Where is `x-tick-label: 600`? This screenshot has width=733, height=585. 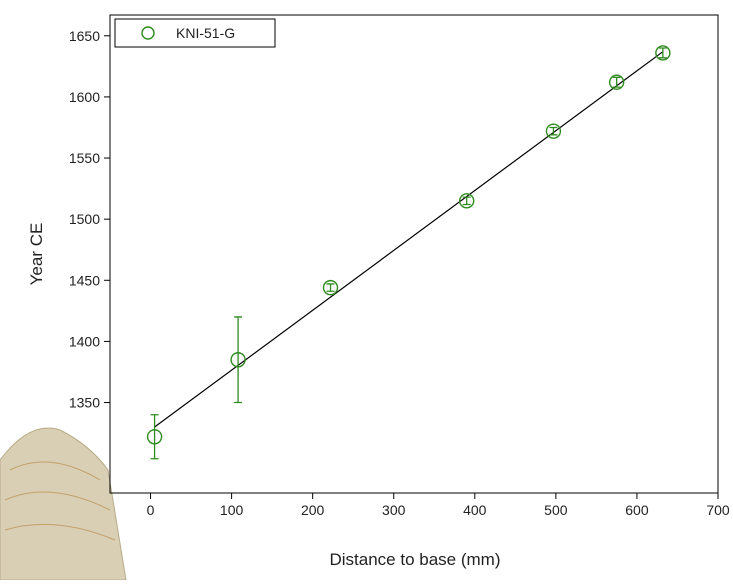 x-tick-label: 600 is located at coordinates (637, 510).